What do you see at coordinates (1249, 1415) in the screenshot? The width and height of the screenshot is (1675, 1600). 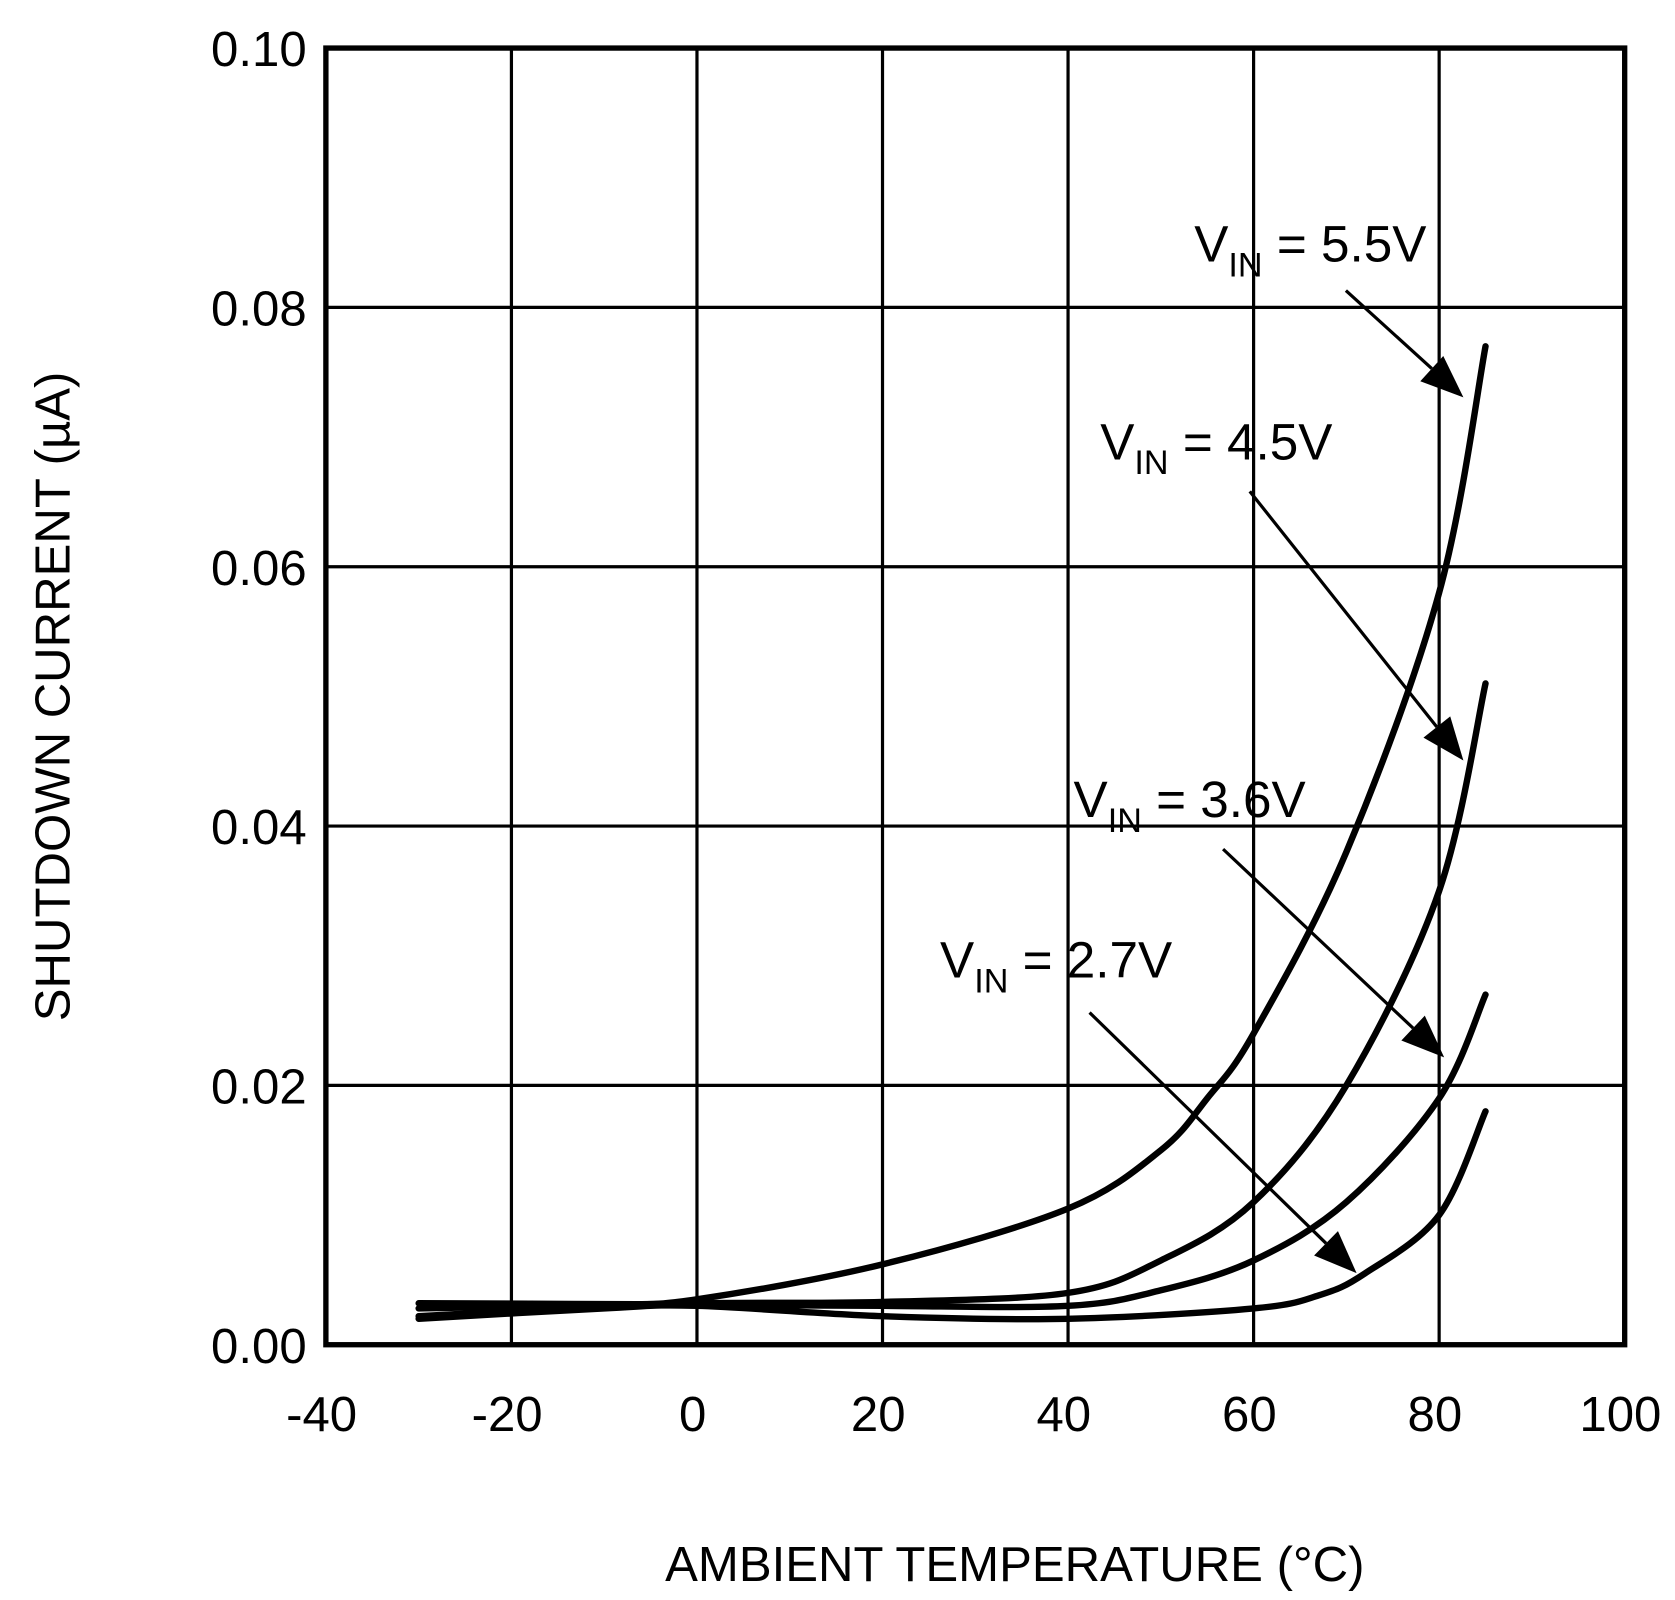 I see `x-tick-label: 60` at bounding box center [1249, 1415].